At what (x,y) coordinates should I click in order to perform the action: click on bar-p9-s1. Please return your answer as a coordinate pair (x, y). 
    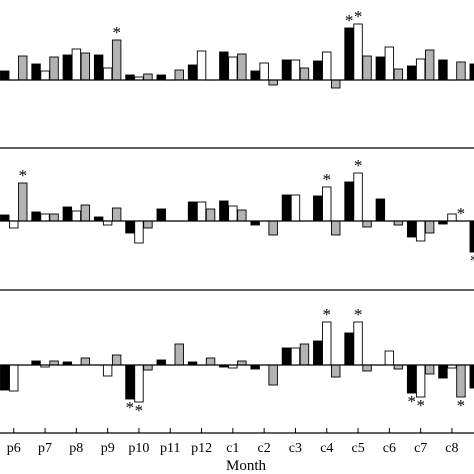
    Looking at the image, I should click on (98, 67).